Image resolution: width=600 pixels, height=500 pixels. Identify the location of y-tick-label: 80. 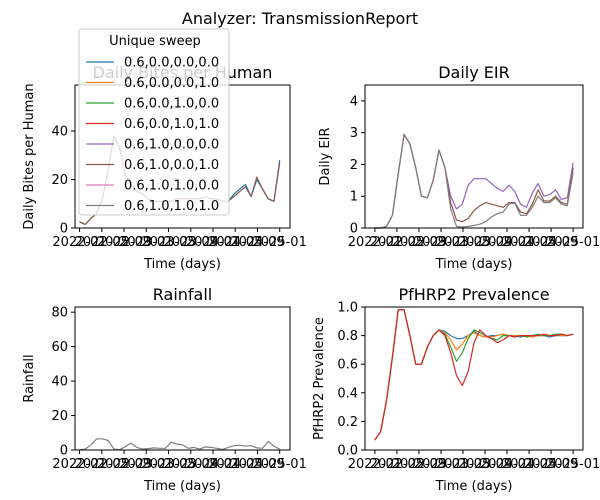
(59, 313).